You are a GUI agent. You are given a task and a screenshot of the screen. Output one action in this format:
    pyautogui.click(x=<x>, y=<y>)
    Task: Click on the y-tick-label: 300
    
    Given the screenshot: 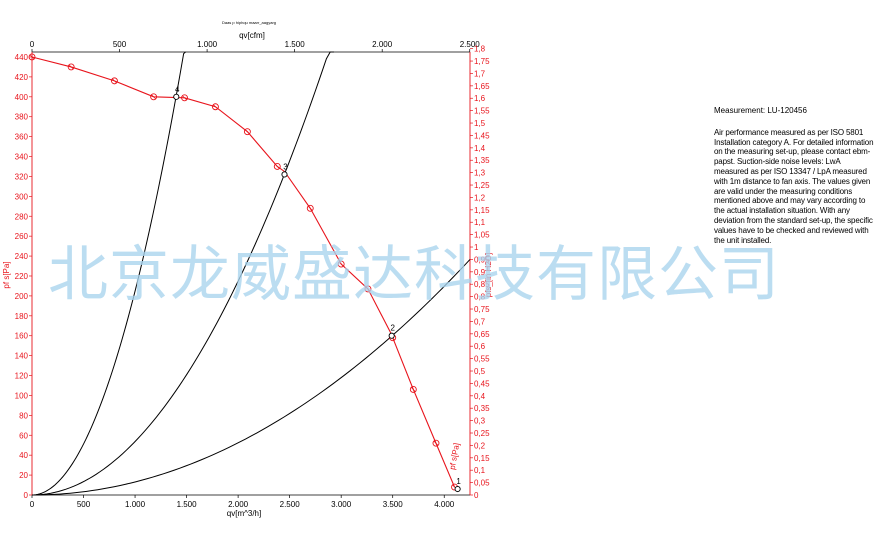 What is the action you would take?
    pyautogui.click(x=22, y=196)
    